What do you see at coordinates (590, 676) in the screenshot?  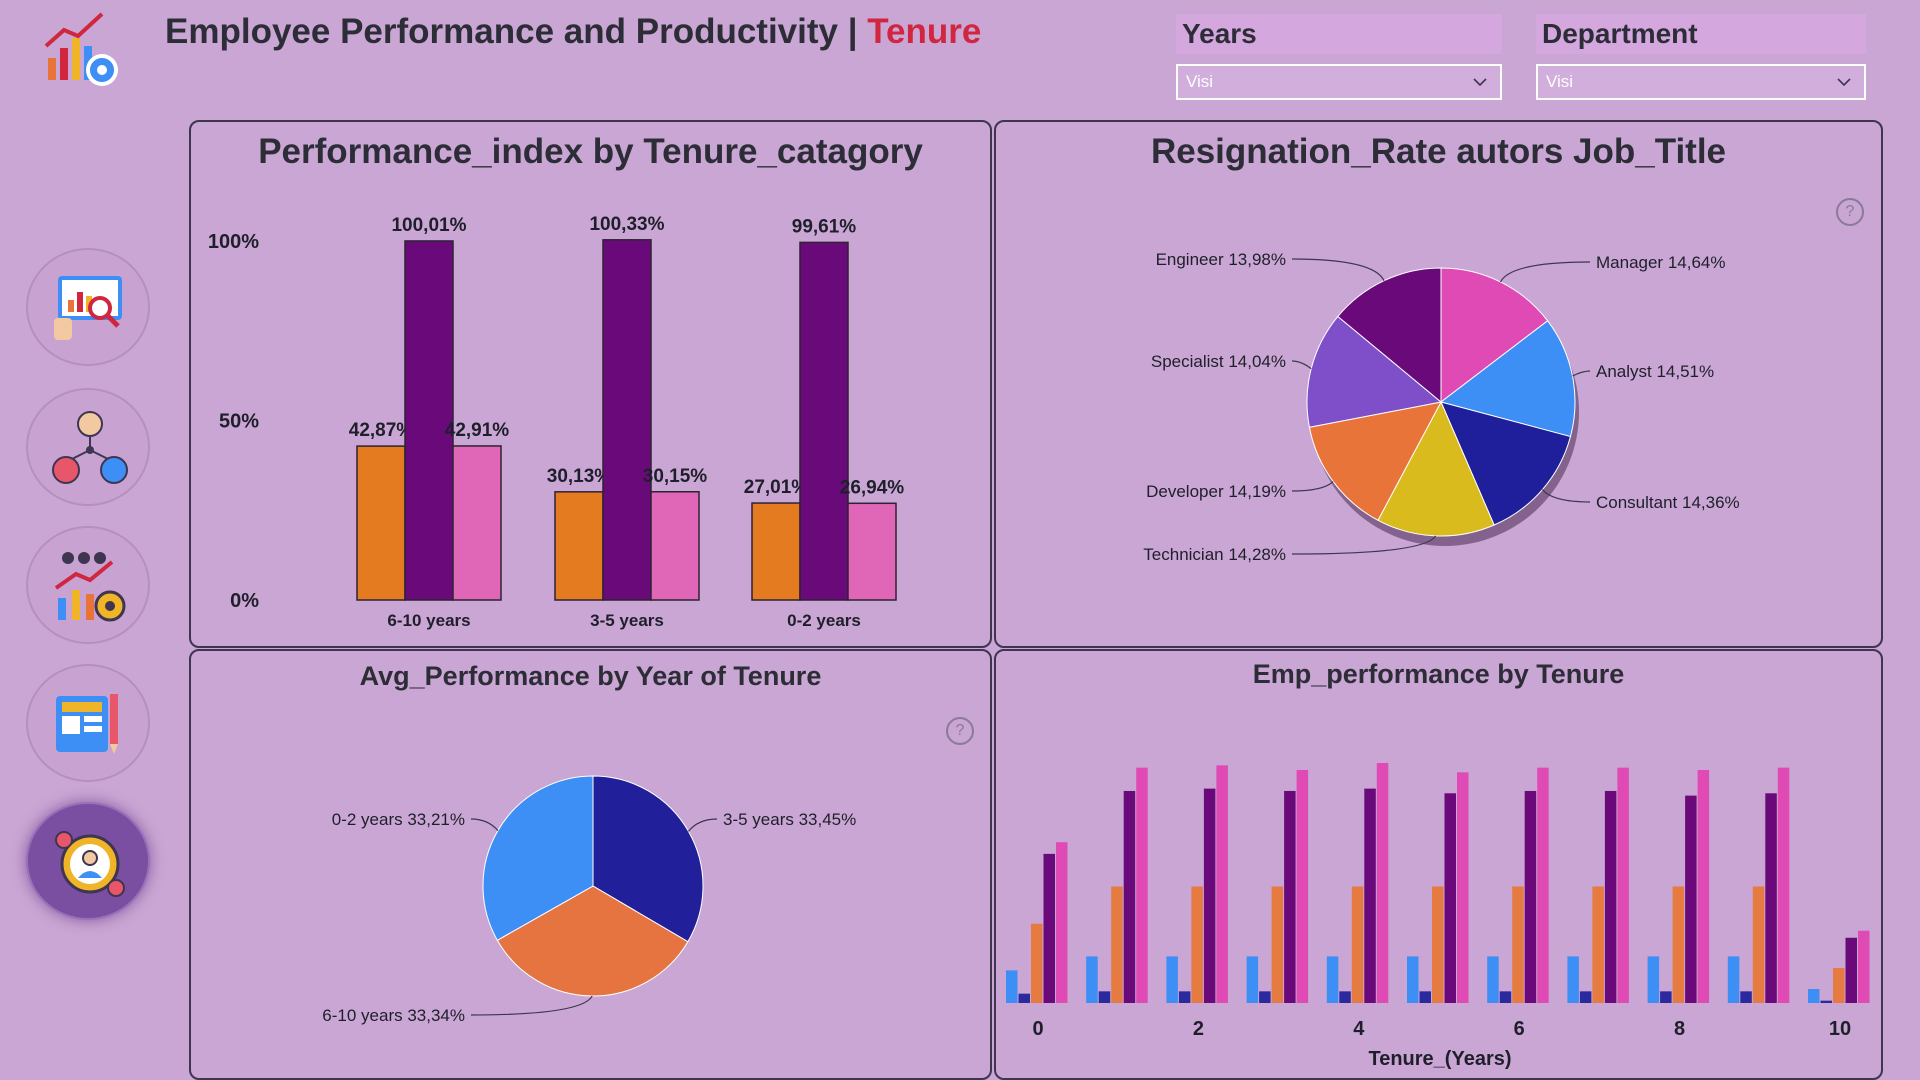 I see `avg-performance-title: Avg_Performance by Year of Tenure` at bounding box center [590, 676].